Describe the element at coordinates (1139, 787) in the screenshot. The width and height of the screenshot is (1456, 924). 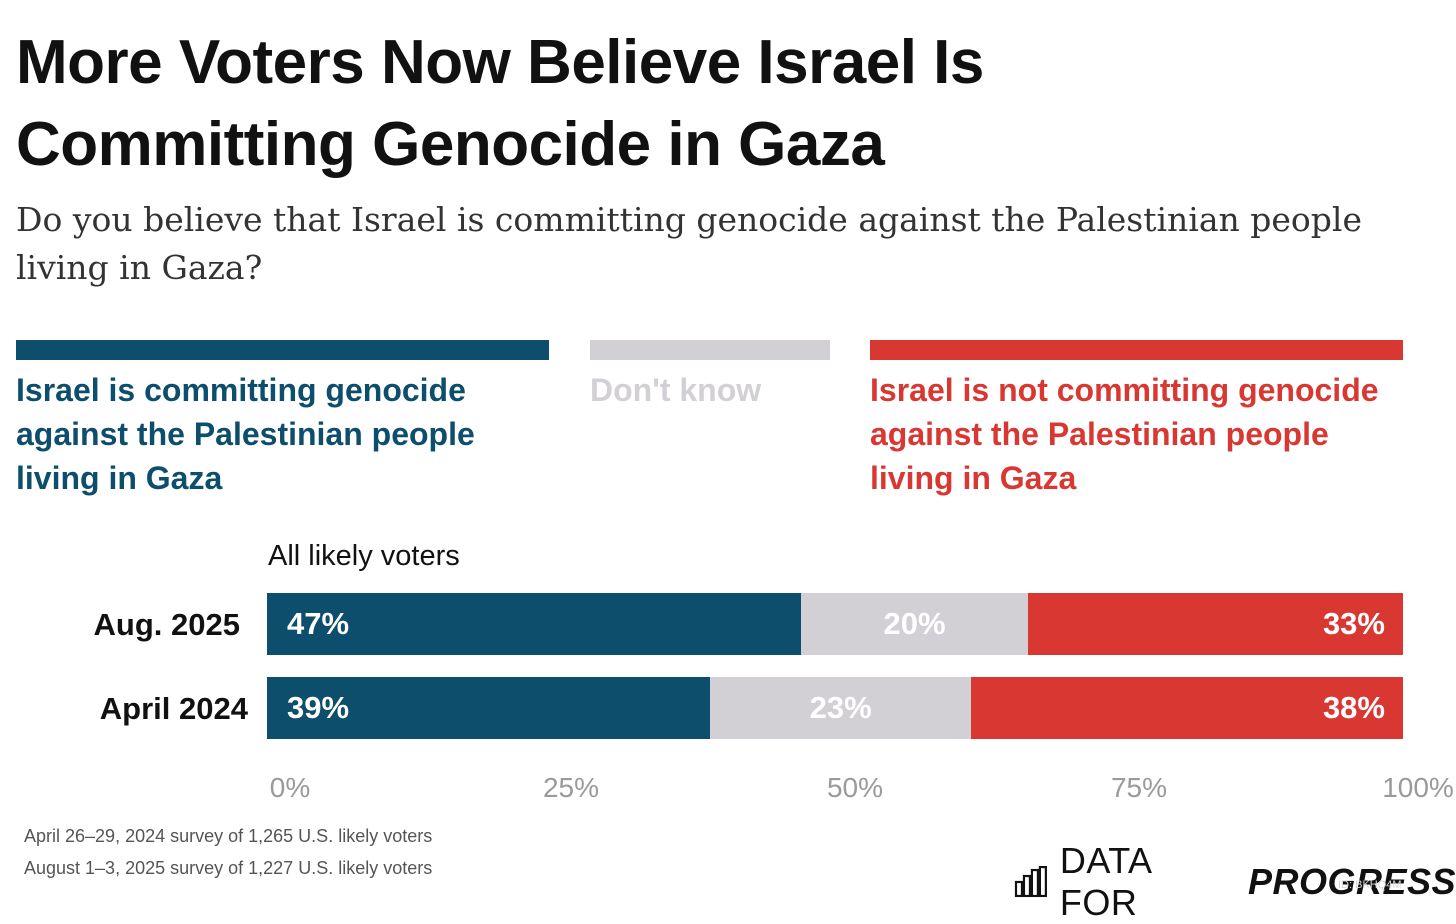
I see `x-tick-label: 75%` at that location.